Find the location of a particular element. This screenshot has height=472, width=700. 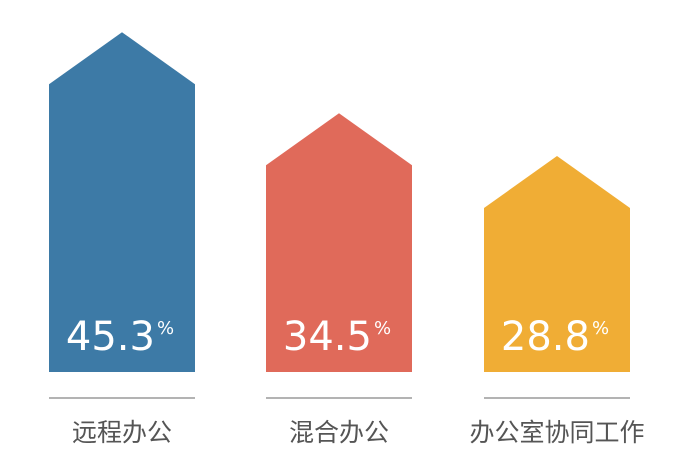

category-label: 远程办公 is located at coordinates (122, 432).